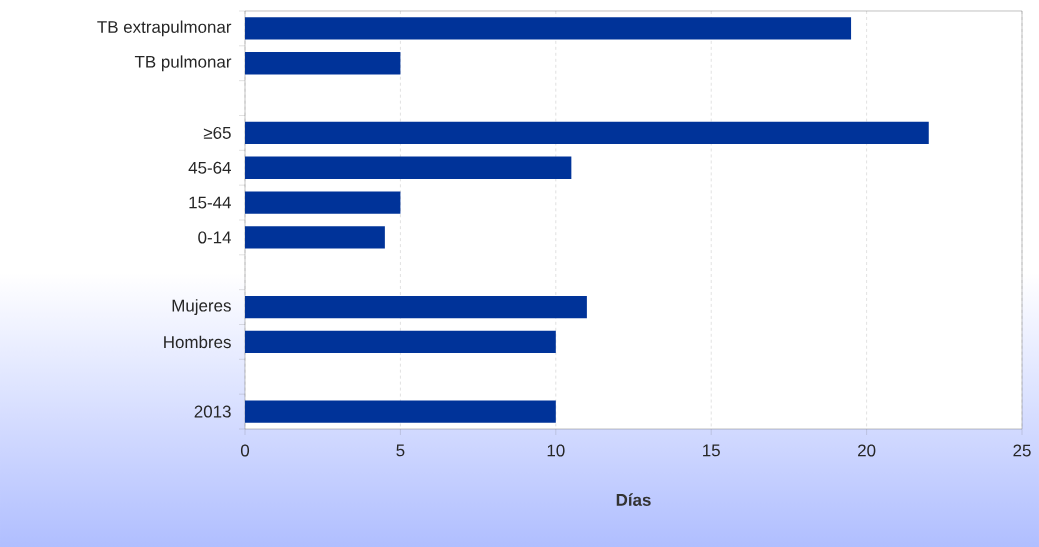 The height and width of the screenshot is (547, 1039). What do you see at coordinates (217, 132) in the screenshot?
I see `y-tick-label: ≥65` at bounding box center [217, 132].